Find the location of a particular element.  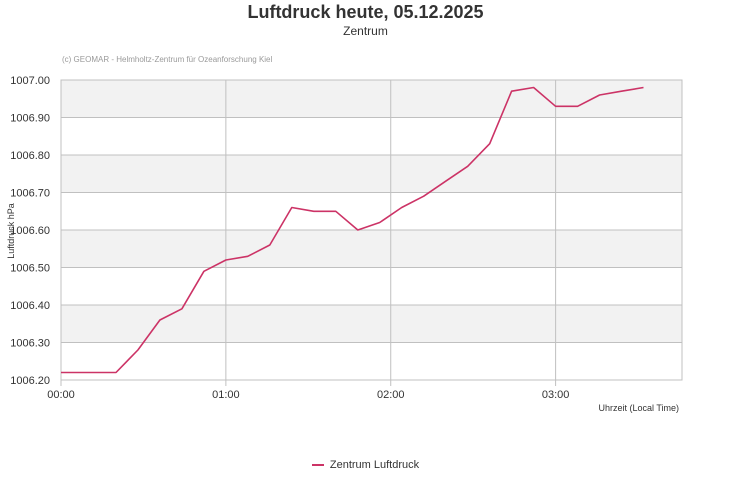

legend-label: Zentrum Luftdruck is located at coordinates (374, 465).